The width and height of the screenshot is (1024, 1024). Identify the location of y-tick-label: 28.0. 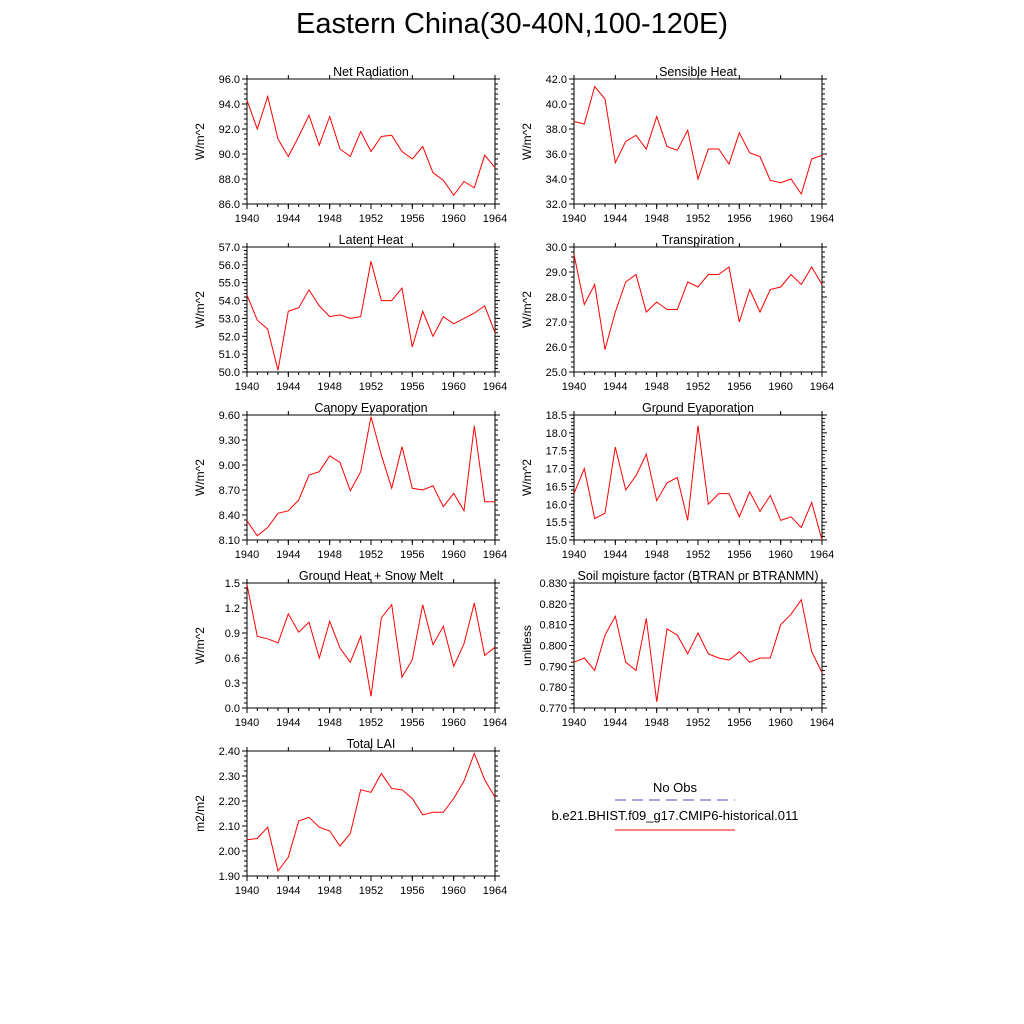
(556, 298).